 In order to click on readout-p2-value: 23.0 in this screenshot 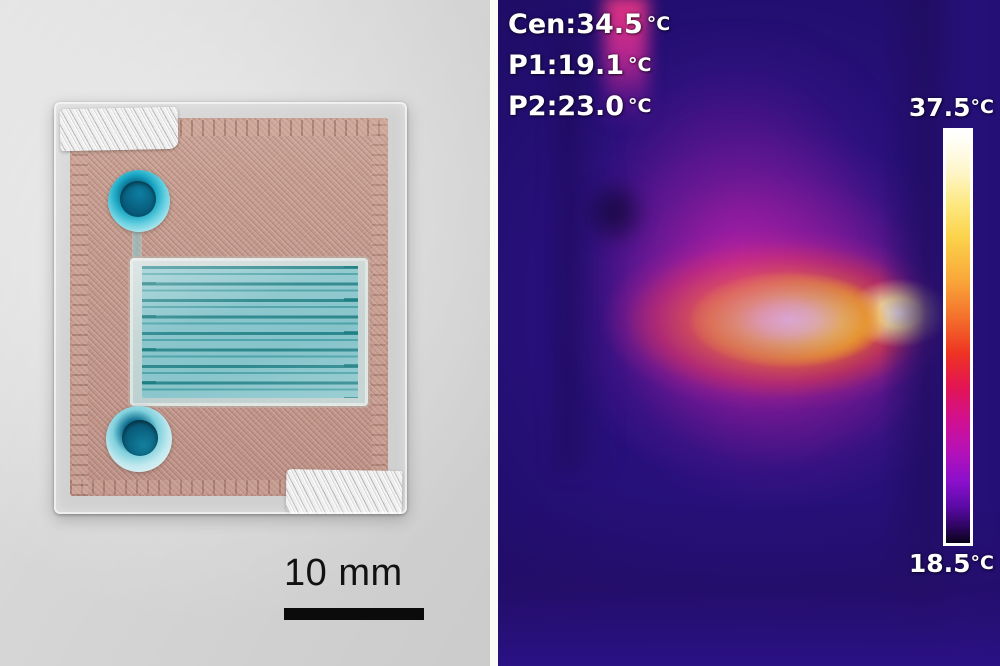, I will do `click(590, 106)`.